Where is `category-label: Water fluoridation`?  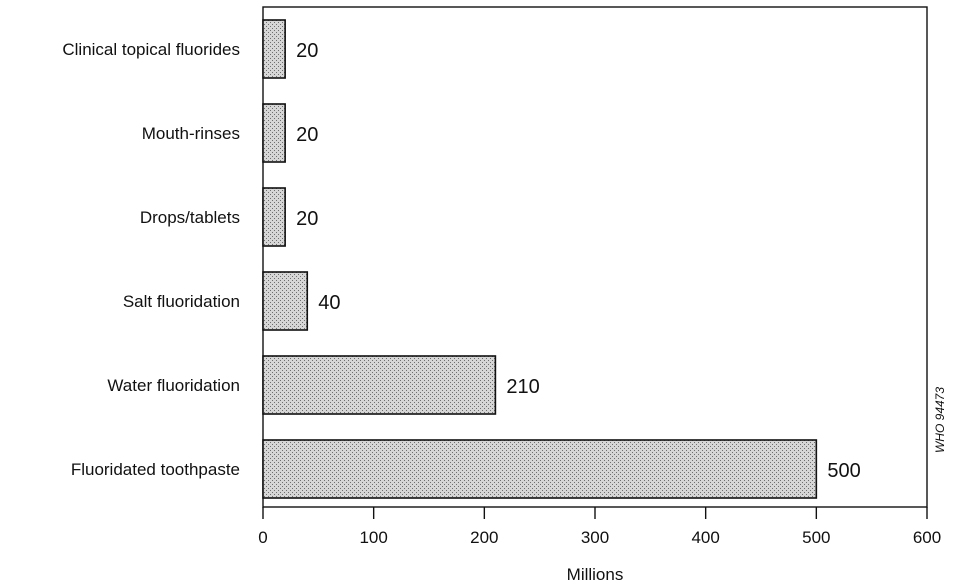
category-label: Water fluoridation is located at coordinates (173, 385).